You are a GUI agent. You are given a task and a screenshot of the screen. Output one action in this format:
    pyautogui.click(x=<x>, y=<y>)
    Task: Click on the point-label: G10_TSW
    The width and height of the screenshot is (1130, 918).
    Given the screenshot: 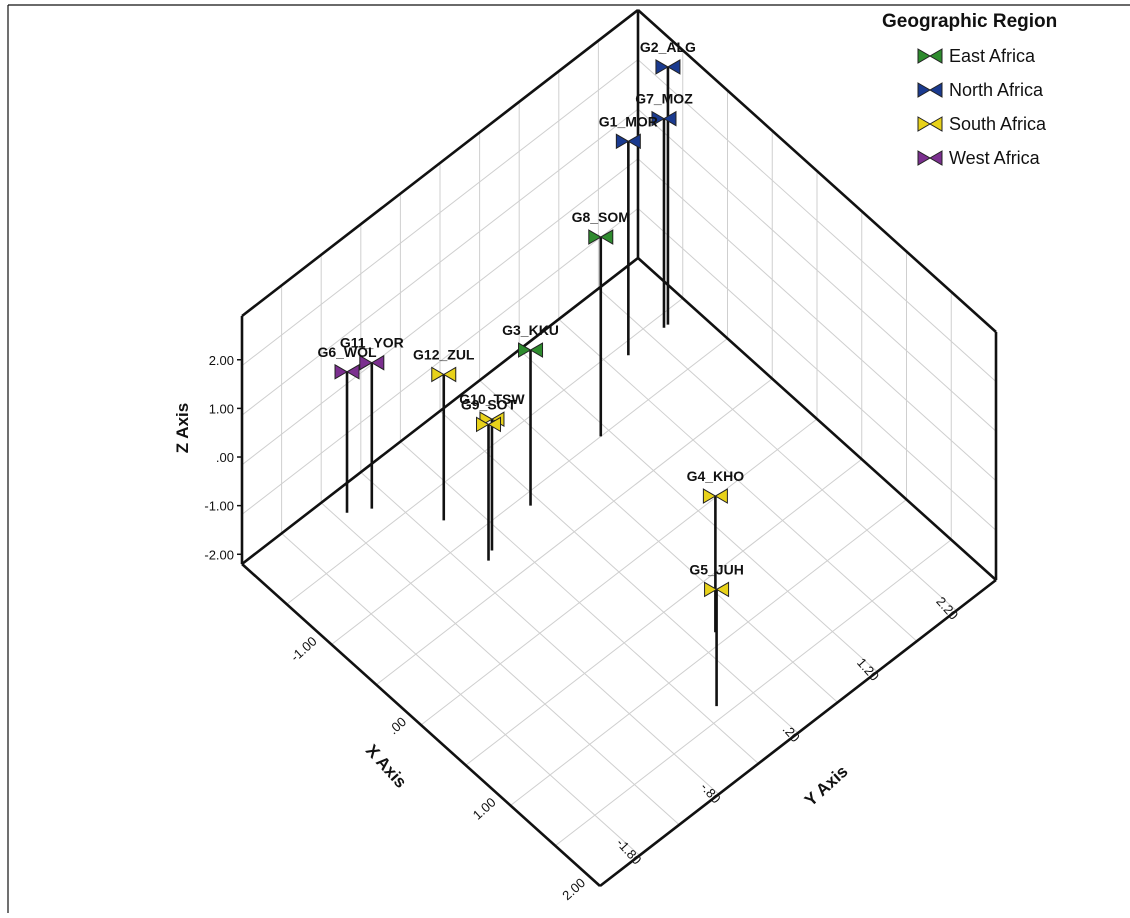 What is the action you would take?
    pyautogui.click(x=492, y=399)
    